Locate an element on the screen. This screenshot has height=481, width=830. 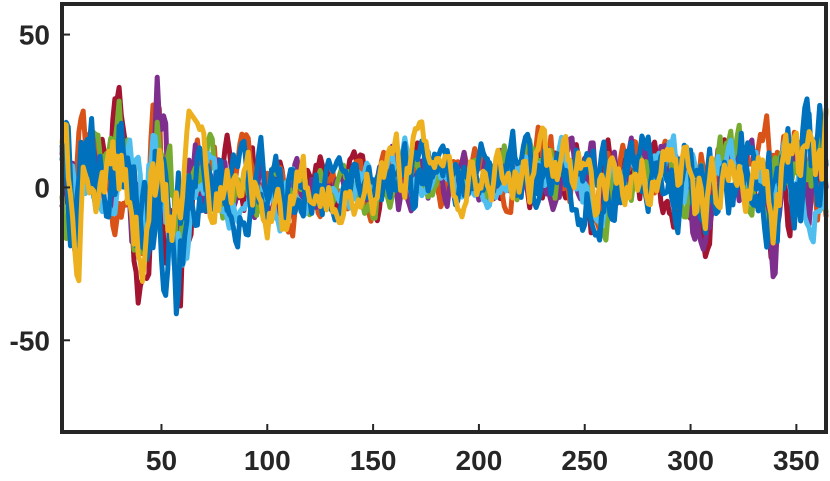
x-axis: 50 100 150 200 250 300 350 is located at coordinates (483, 450).